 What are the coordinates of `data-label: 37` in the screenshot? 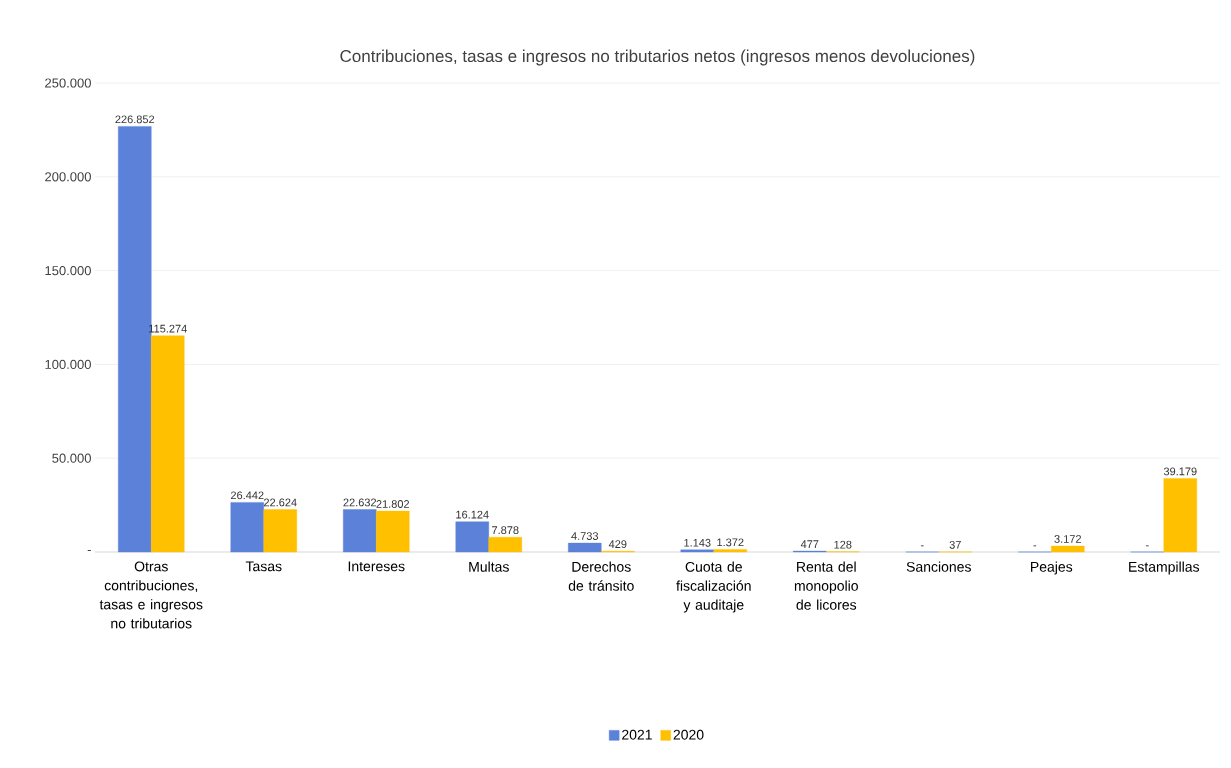 It's located at (955, 544).